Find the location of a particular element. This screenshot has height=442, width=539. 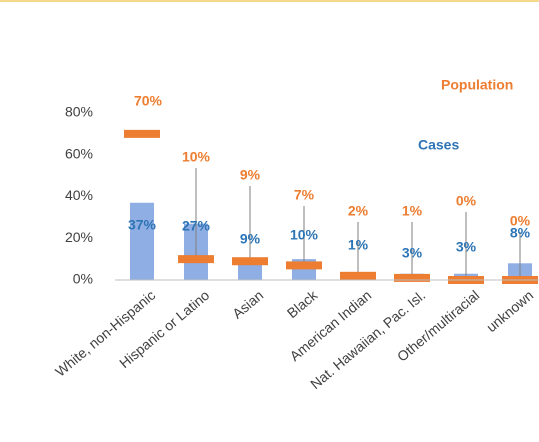

y-tick-label: 60% is located at coordinates (79, 153).